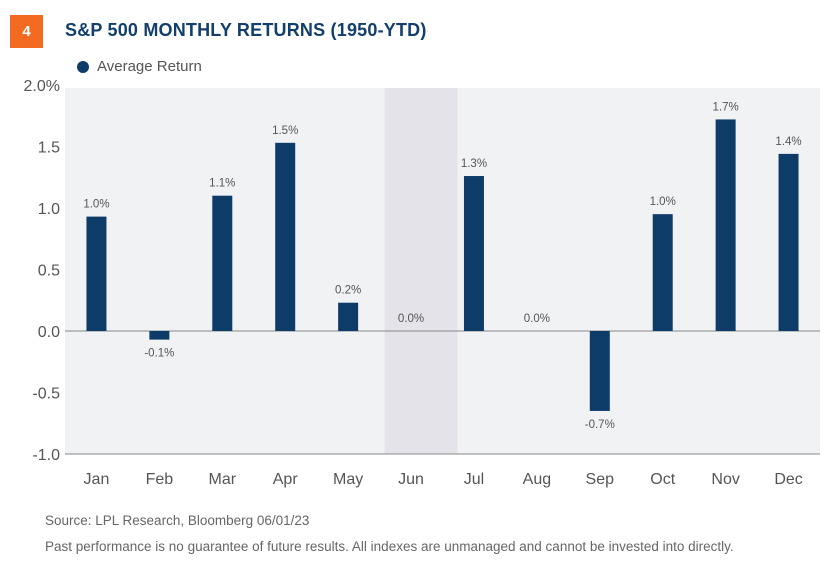 This screenshot has width=829, height=562. Describe the element at coordinates (600, 479) in the screenshot. I see `x-tick-label: Sep` at that location.